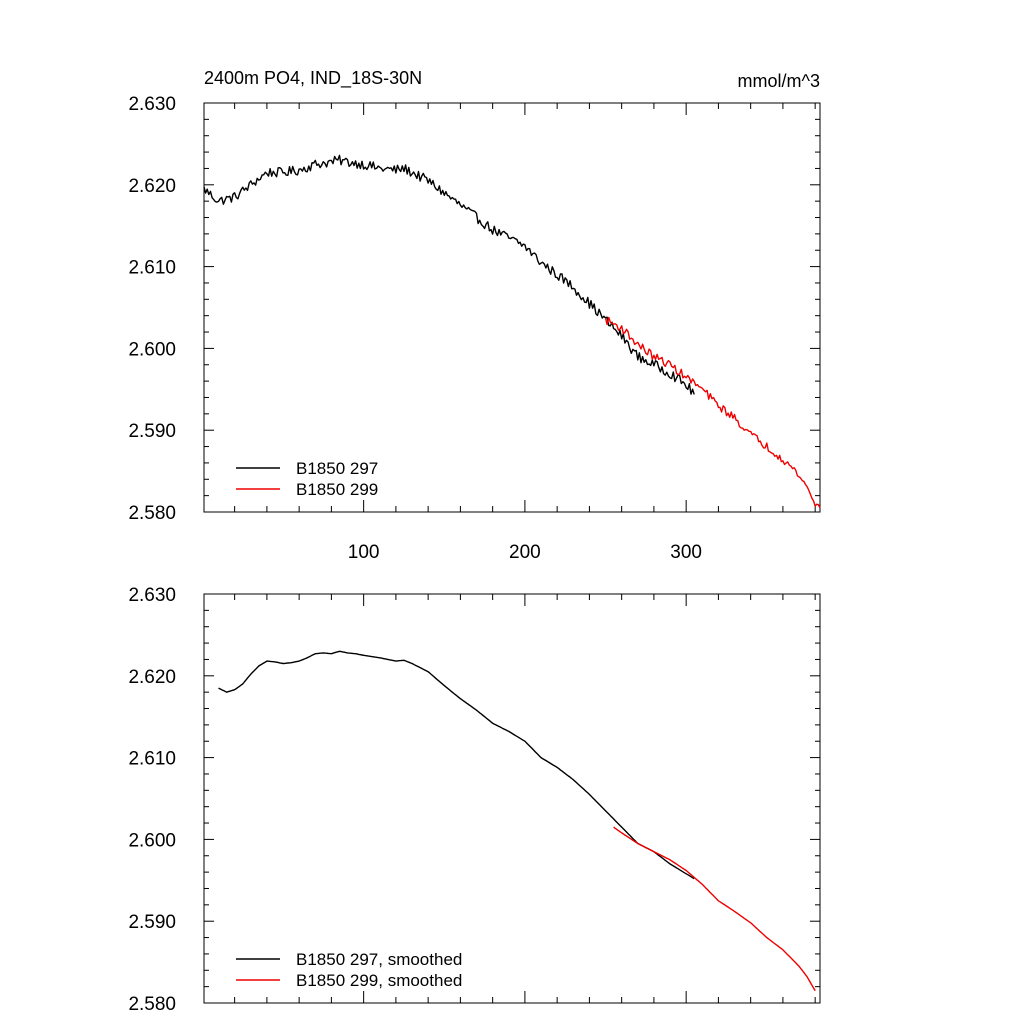  Describe the element at coordinates (379, 959) in the screenshot. I see `legend-label: B1850 297, smoothed` at that location.